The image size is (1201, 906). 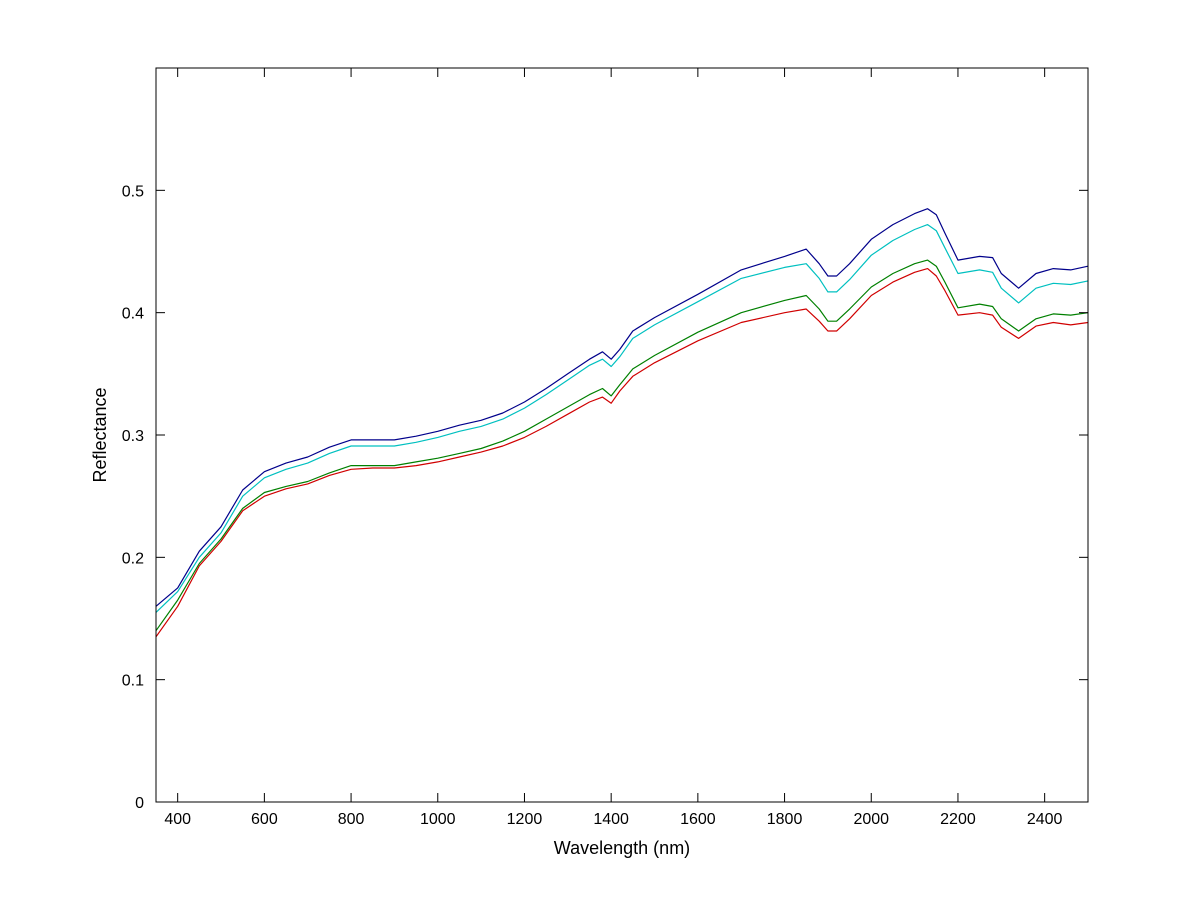 I want to click on y-tick-label: 0.3, so click(x=133, y=436).